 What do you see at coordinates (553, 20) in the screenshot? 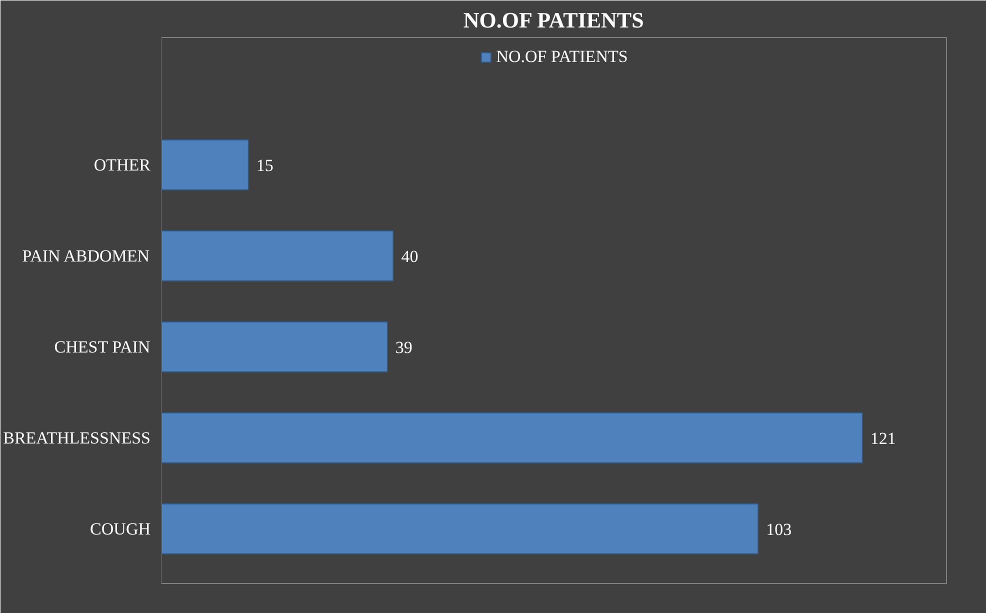
I see `chart-title: NO.OF PATIENTS` at bounding box center [553, 20].